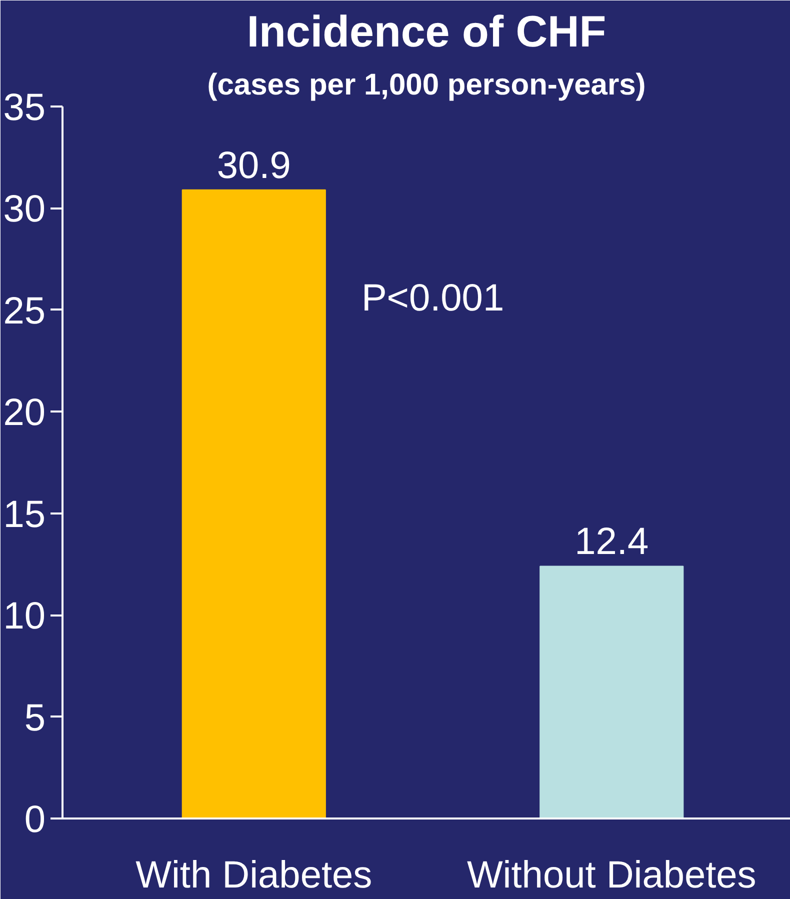 This screenshot has width=790, height=899. I want to click on y-tick-label: 25, so click(24, 311).